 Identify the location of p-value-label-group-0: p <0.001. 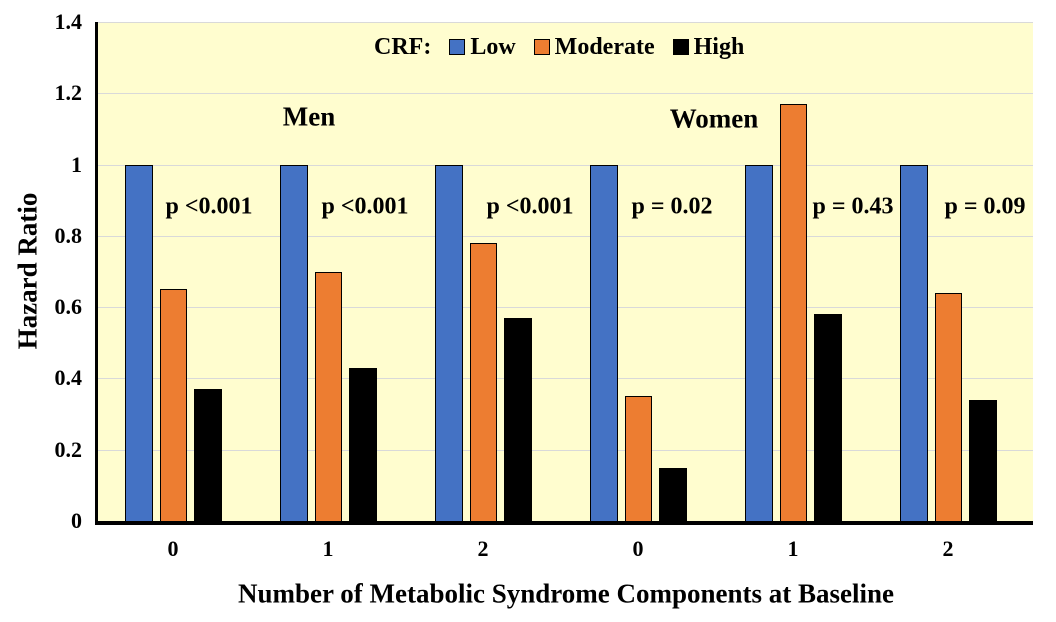
(209, 206).